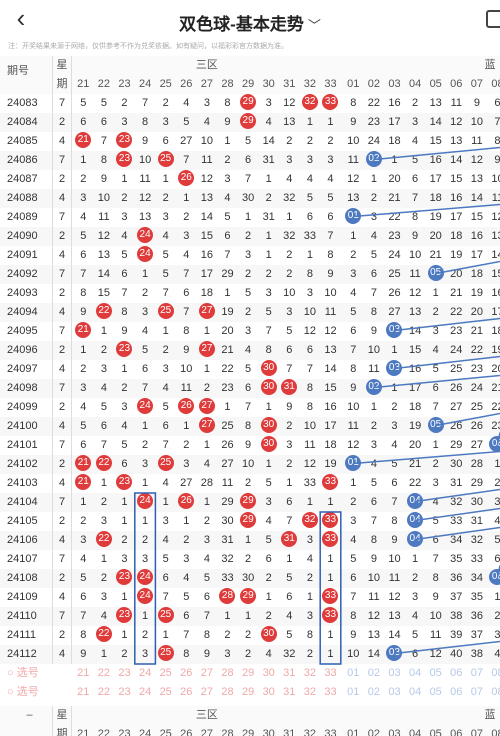 The image size is (500, 736). I want to click on red-cell: 6, so click(124, 464).